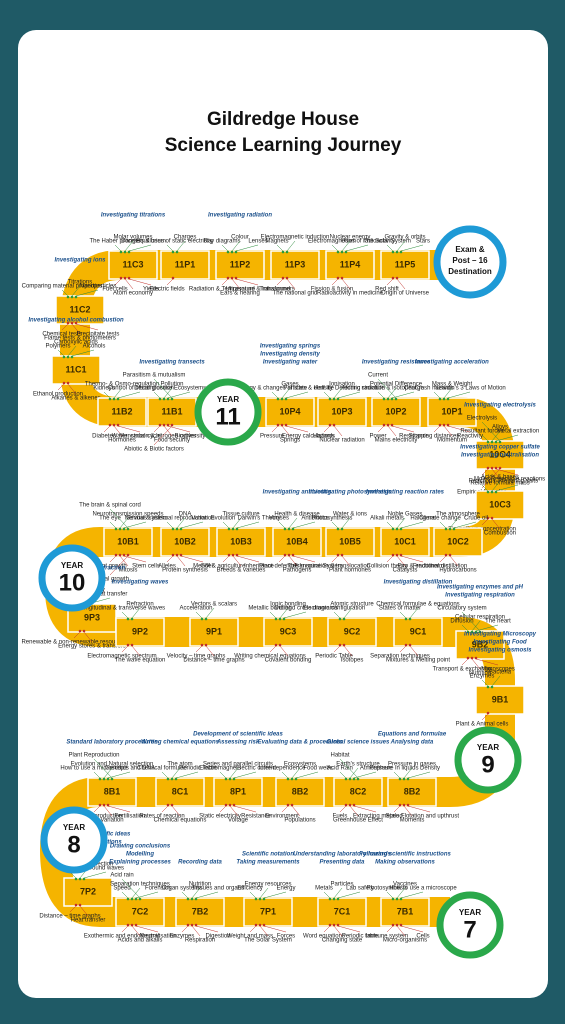 Image resolution: width=565 pixels, height=1024 pixels. What do you see at coordinates (299, 821) in the screenshot?
I see `topic-label: Populations` at bounding box center [299, 821].